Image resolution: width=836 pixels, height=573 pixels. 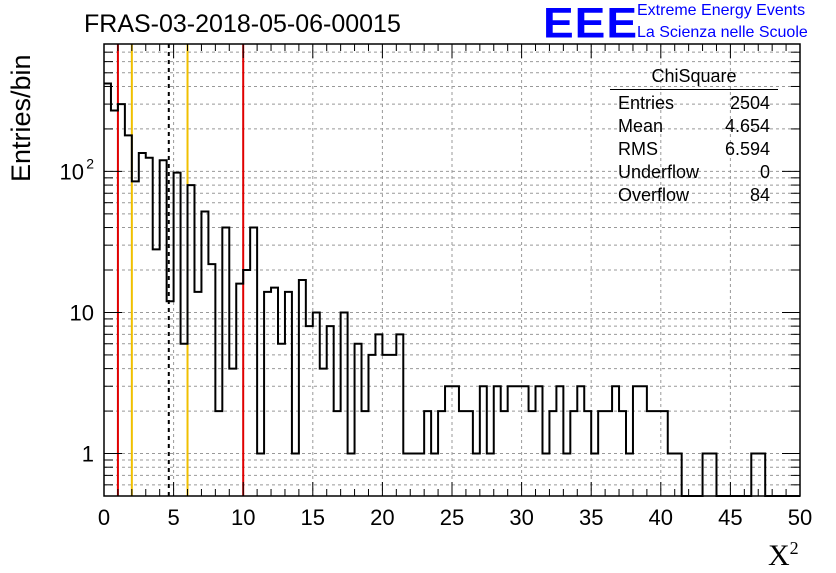 What do you see at coordinates (721, 10) in the screenshot?
I see `logo-subtitle-1: Extreme Energy Events` at bounding box center [721, 10].